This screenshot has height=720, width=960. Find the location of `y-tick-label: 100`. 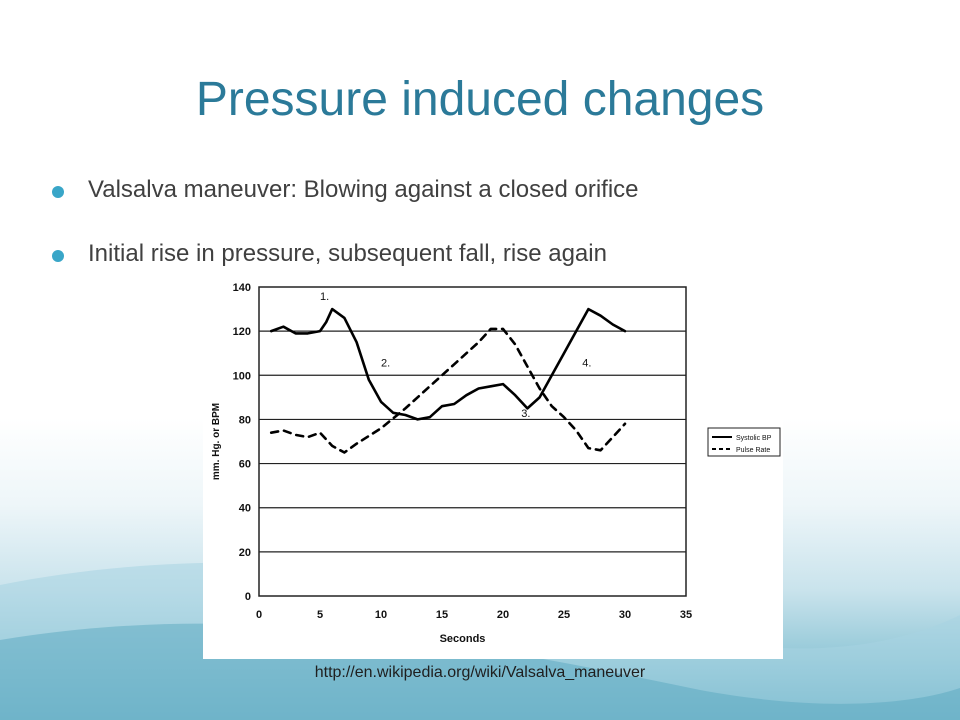

y-tick-label: 100 is located at coordinates (242, 376).